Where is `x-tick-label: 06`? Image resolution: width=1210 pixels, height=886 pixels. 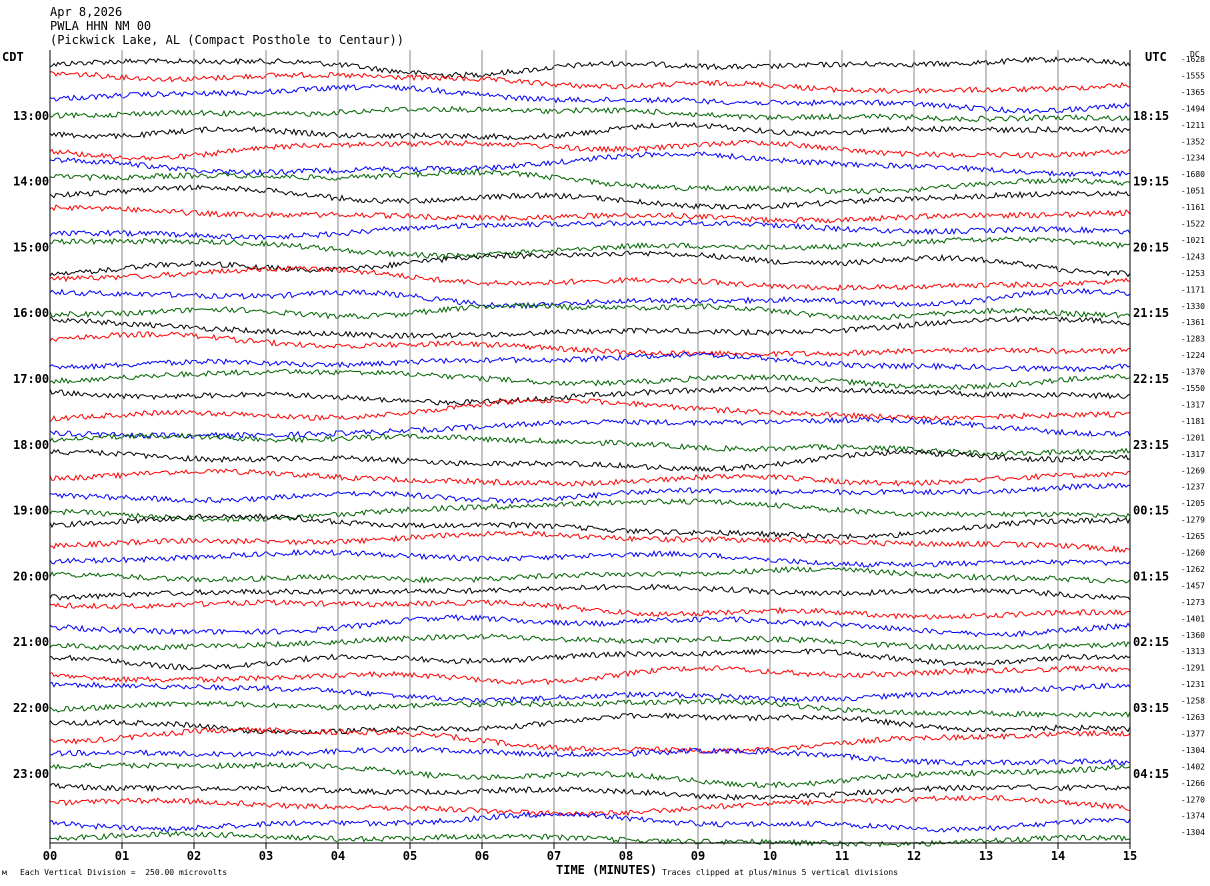
x-tick-label: 06 is located at coordinates (482, 856).